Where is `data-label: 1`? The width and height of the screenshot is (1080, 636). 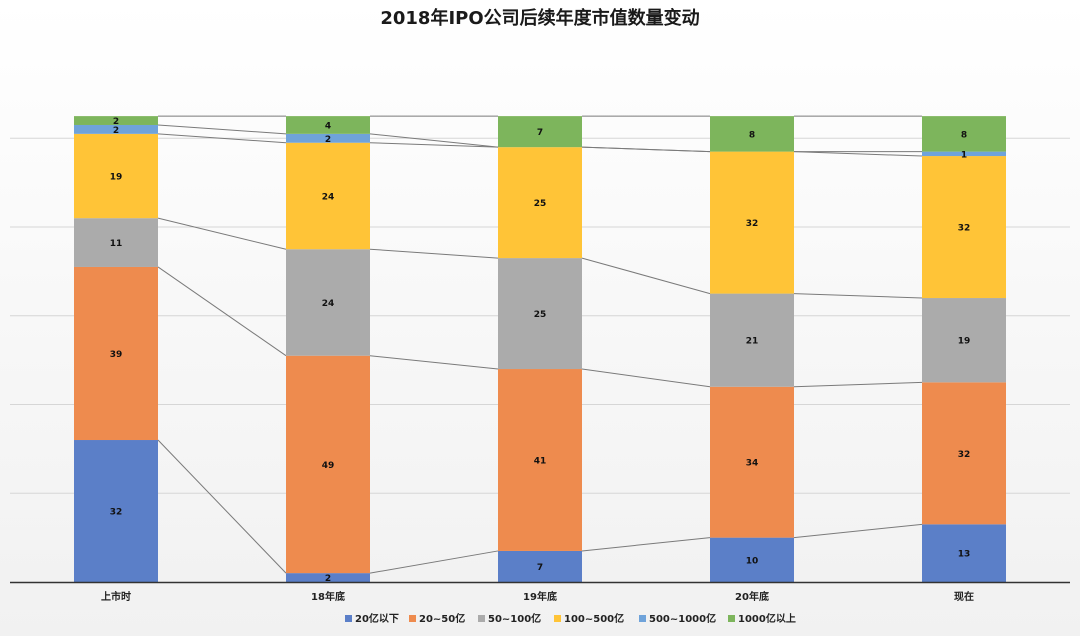 data-label: 1 is located at coordinates (964, 155).